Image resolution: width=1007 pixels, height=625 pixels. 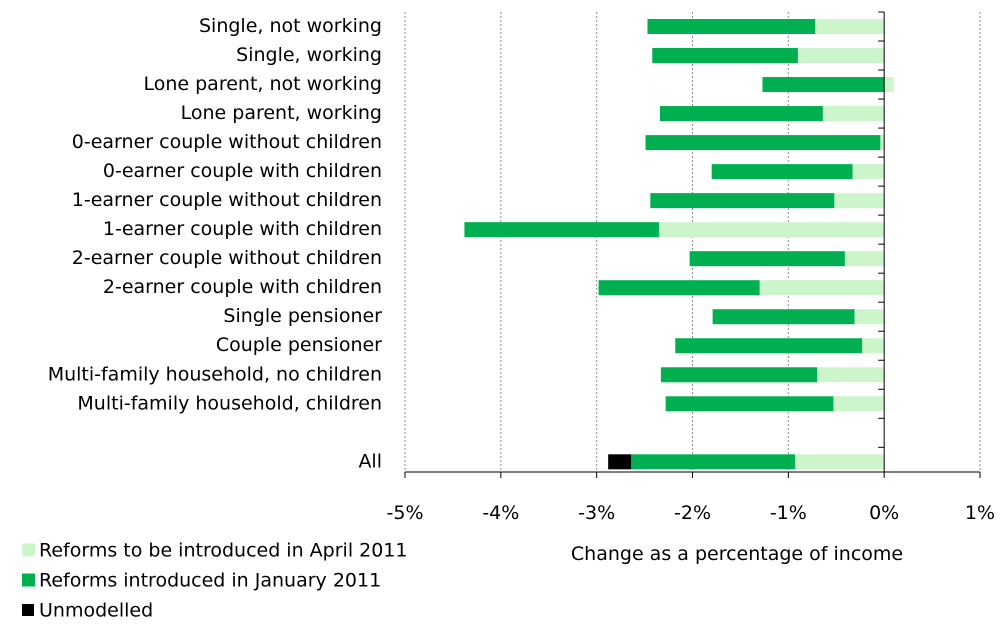 I want to click on legend-item: Unmodelled, so click(x=87, y=611).